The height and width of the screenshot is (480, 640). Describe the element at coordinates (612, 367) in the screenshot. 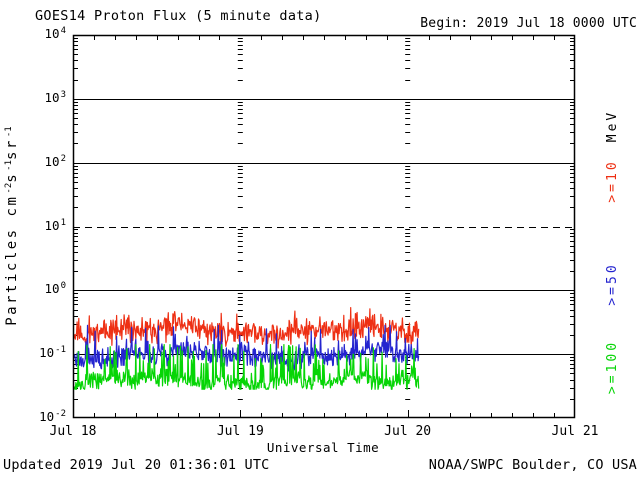

I see `legend-label-100: >=100` at that location.